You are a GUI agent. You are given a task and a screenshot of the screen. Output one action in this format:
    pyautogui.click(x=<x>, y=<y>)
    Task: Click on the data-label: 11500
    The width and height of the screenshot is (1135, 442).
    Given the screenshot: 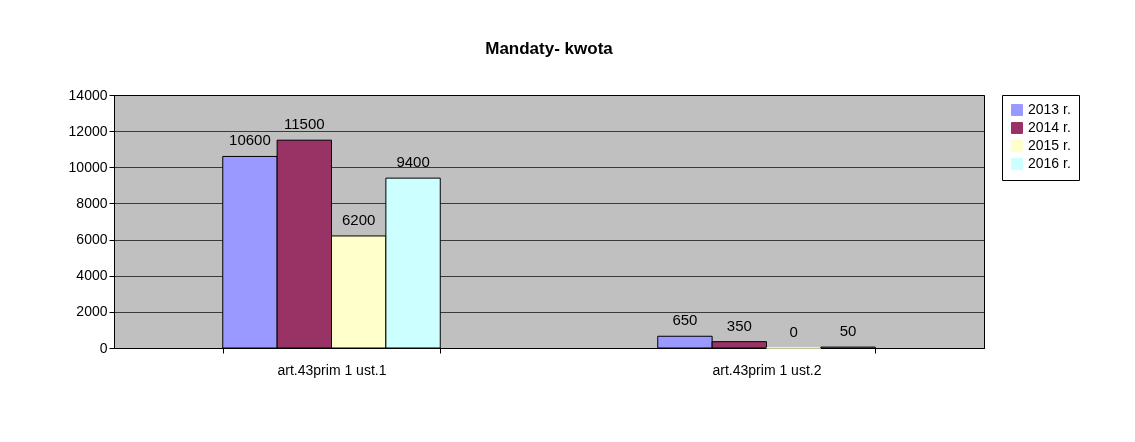 What is the action you would take?
    pyautogui.click(x=304, y=124)
    